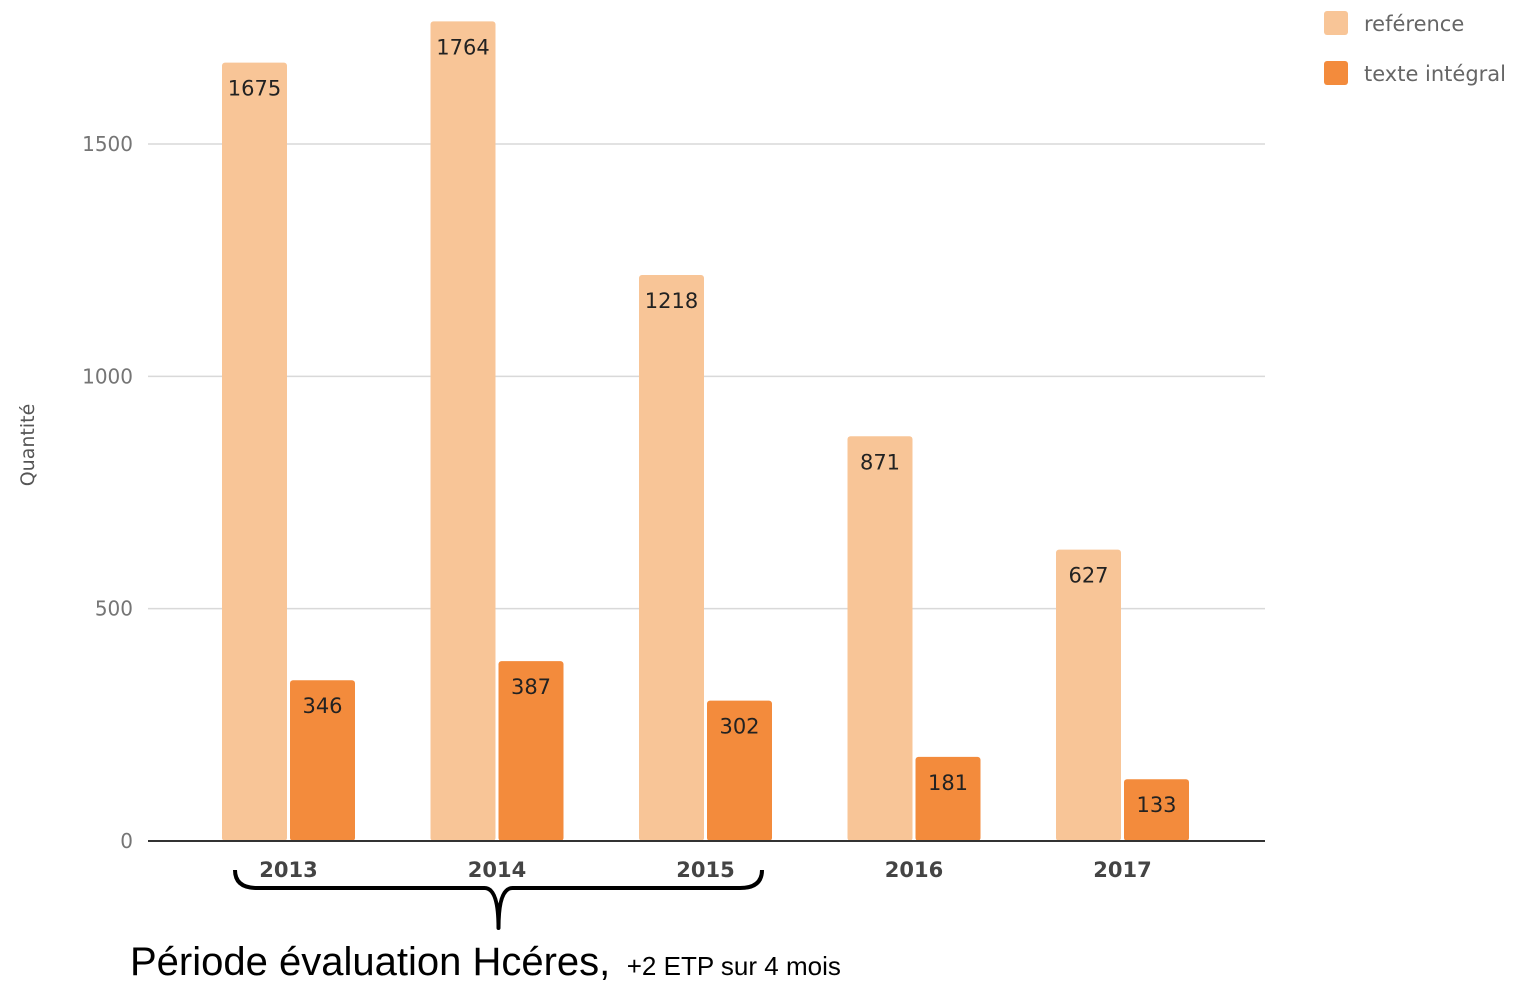 The image size is (1515, 982). Describe the element at coordinates (107, 492) in the screenshot. I see `y-axis-ticks: 0 500 1000 1500` at that location.